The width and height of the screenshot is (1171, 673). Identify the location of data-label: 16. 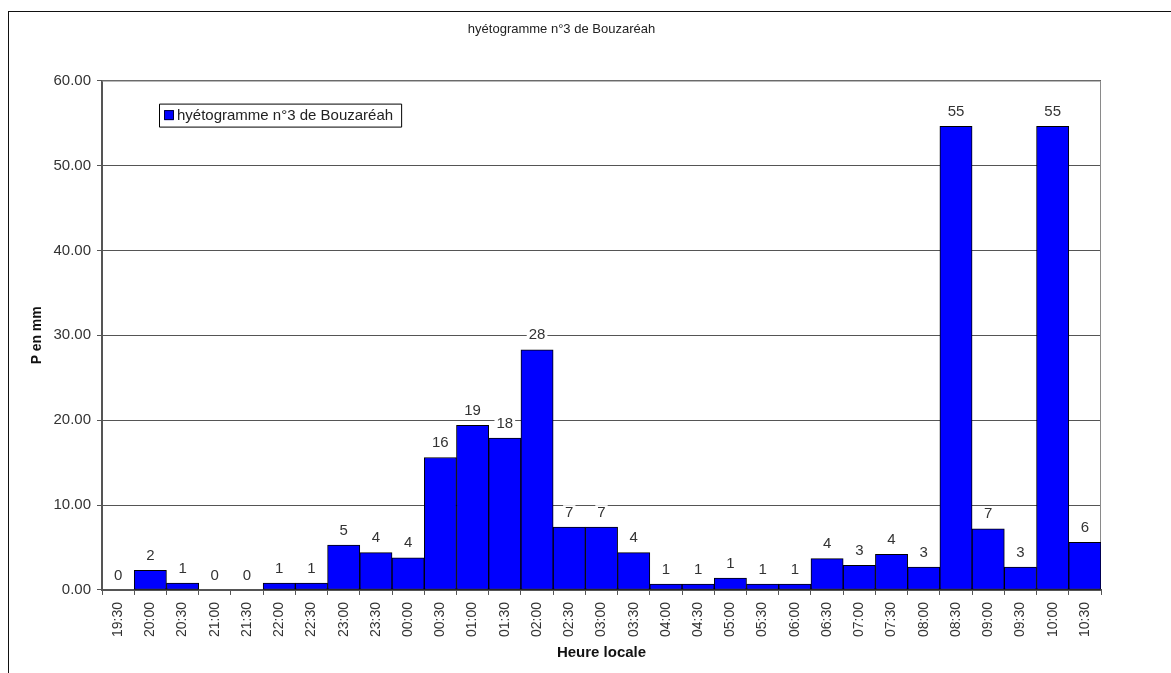
(440, 442).